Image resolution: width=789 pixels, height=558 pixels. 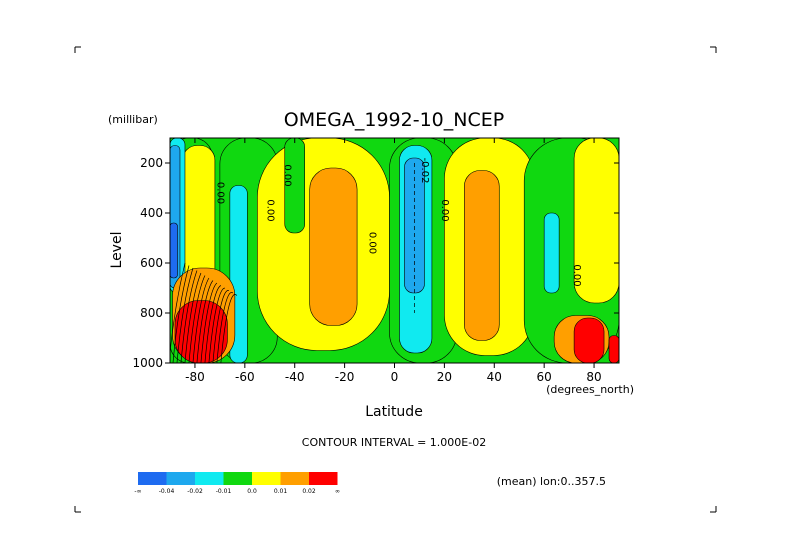 What do you see at coordinates (551, 481) in the screenshot?
I see `mean-text: (mean) lon:0..357.5` at bounding box center [551, 481].